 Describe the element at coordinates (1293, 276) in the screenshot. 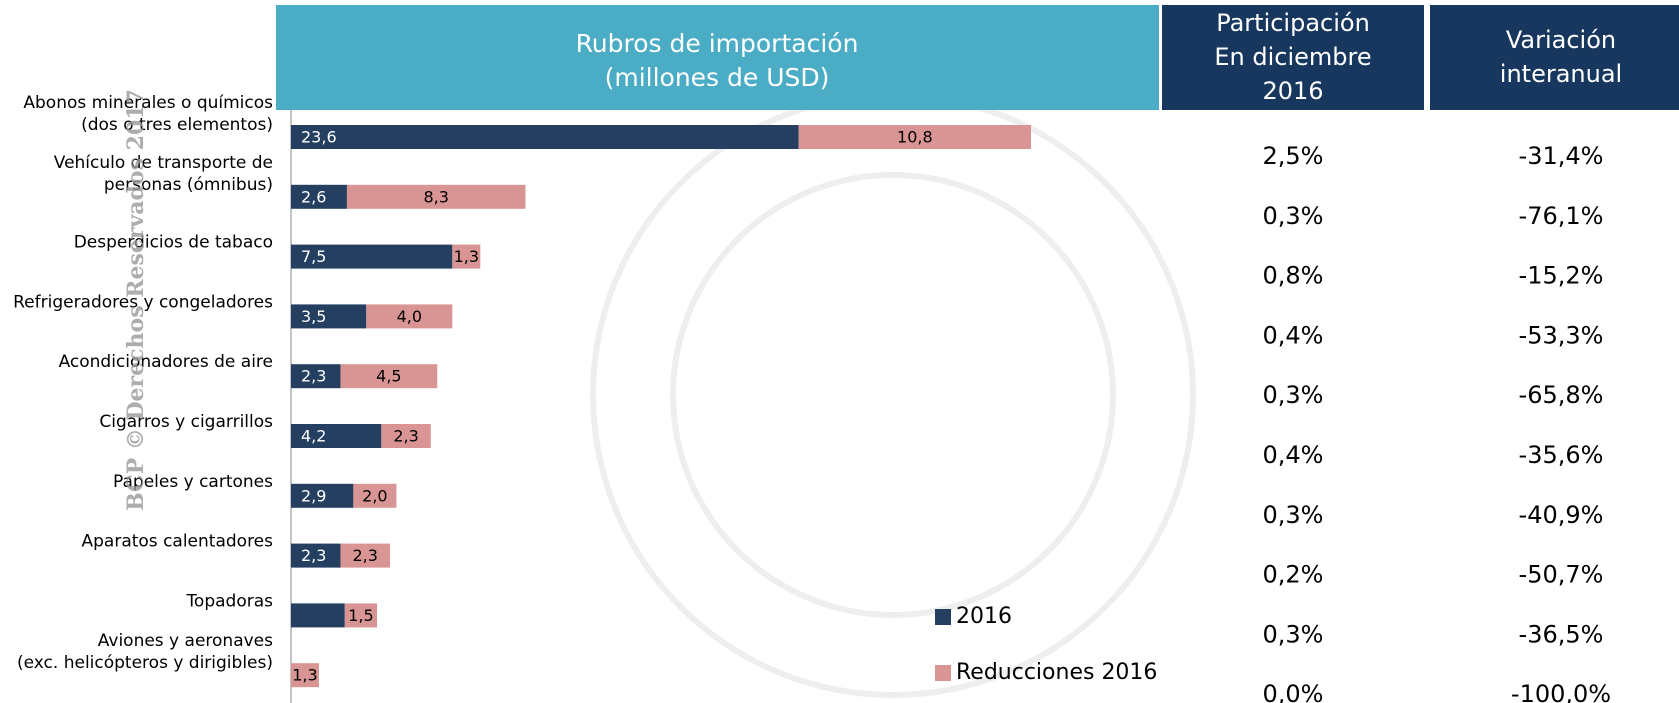

I see `table-cell: 0,8%` at that location.